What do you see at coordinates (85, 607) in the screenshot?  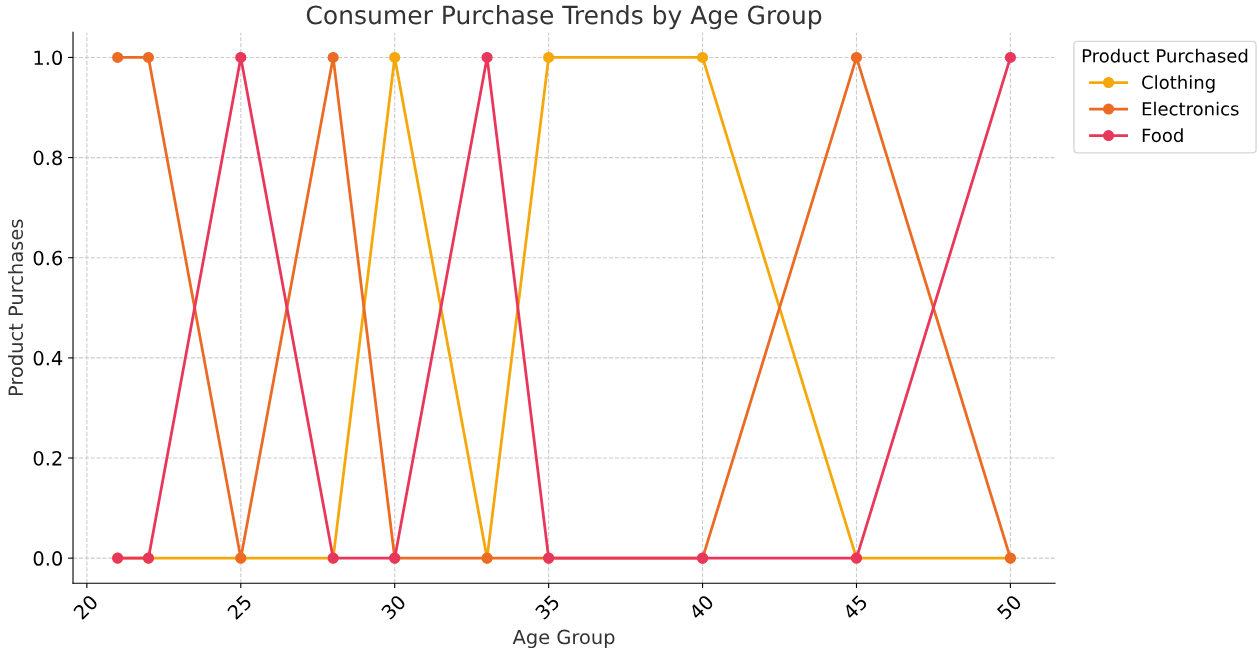 I see `x-tick-label: 20` at bounding box center [85, 607].